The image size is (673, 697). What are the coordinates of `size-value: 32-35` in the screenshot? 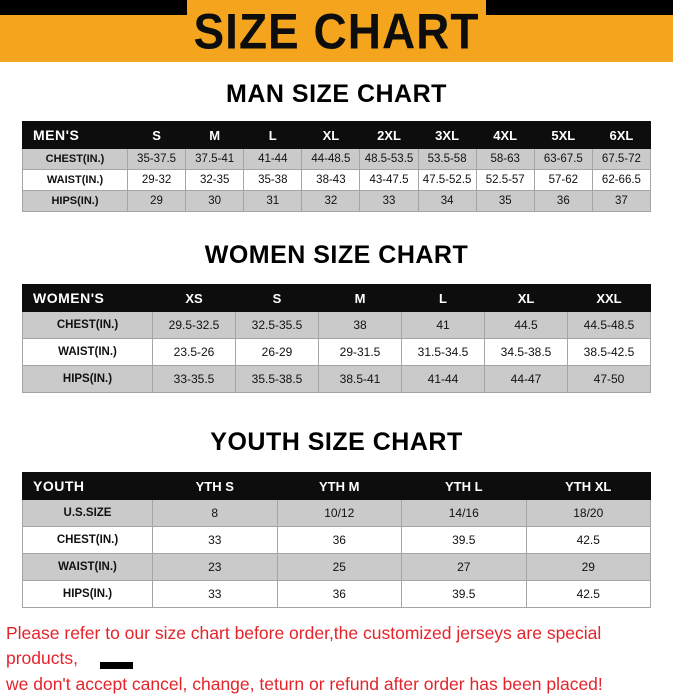 It's located at (215, 180).